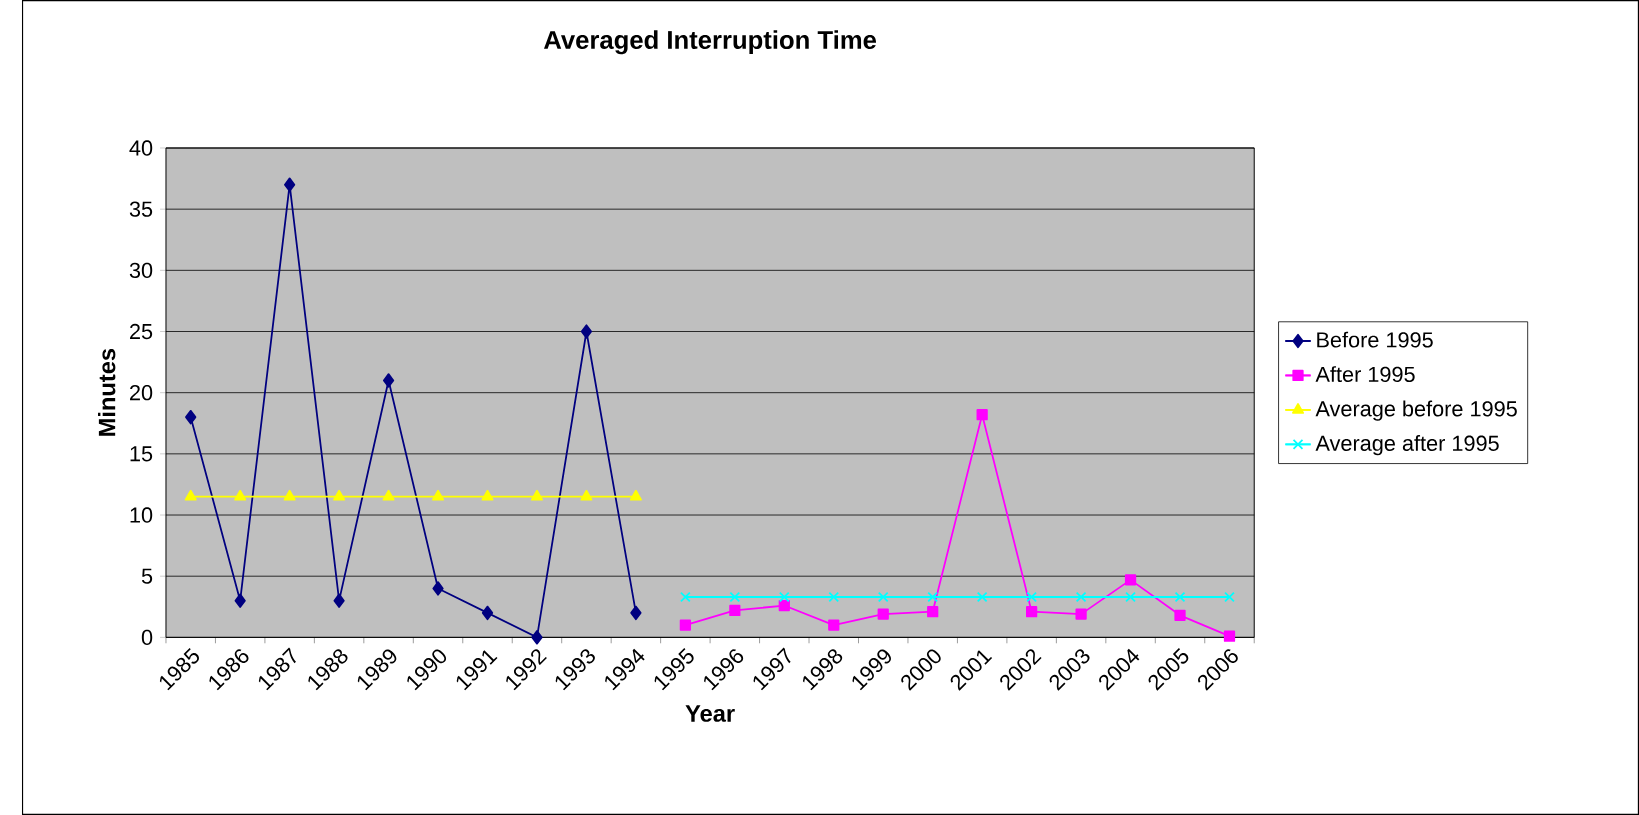  Describe the element at coordinates (1416, 410) in the screenshot. I see `legend-label: Average before 1995` at that location.